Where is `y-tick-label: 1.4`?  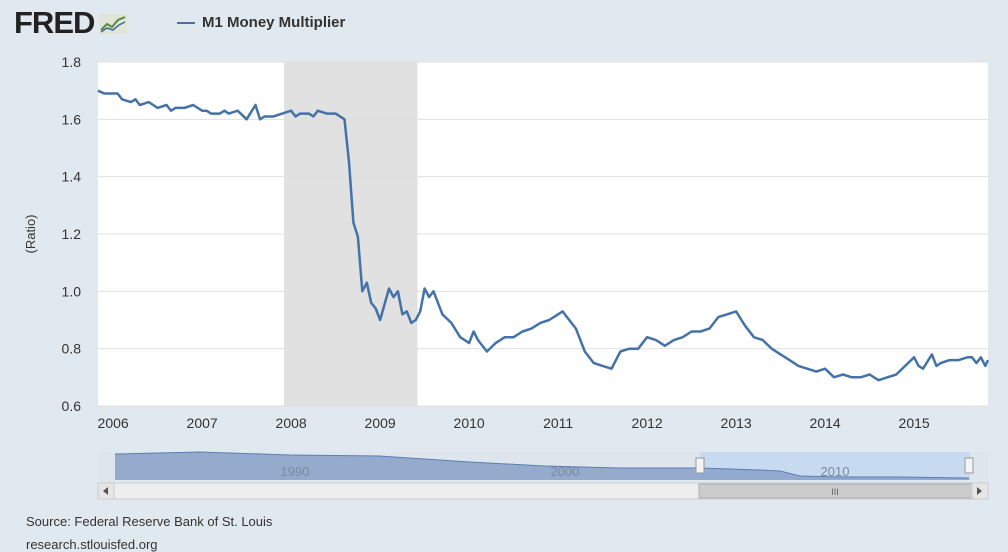
y-tick-label: 1.4 is located at coordinates (72, 177).